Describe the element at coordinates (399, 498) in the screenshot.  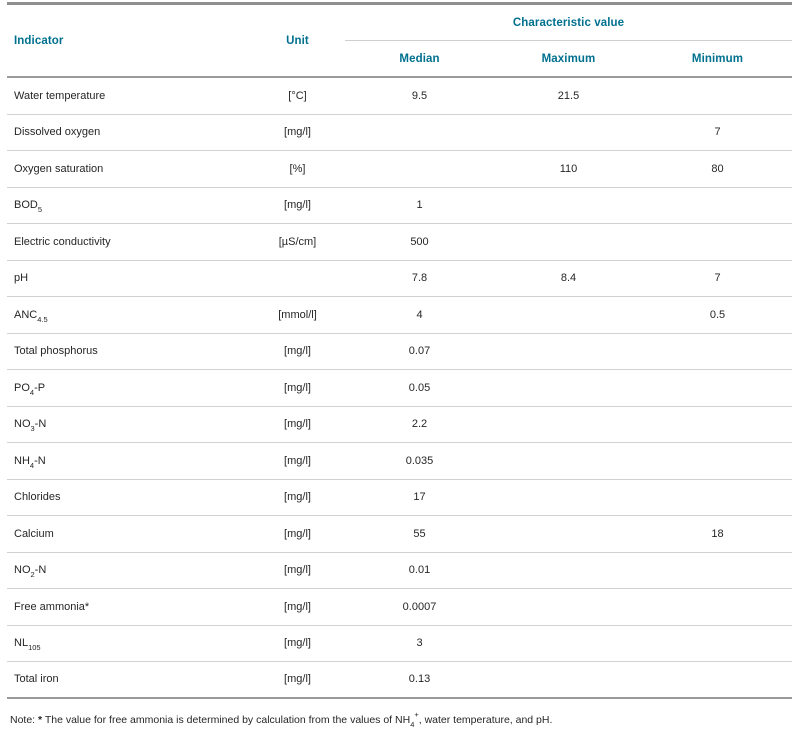
I see `table-row: Chlorides [mg/l] 17` at that location.